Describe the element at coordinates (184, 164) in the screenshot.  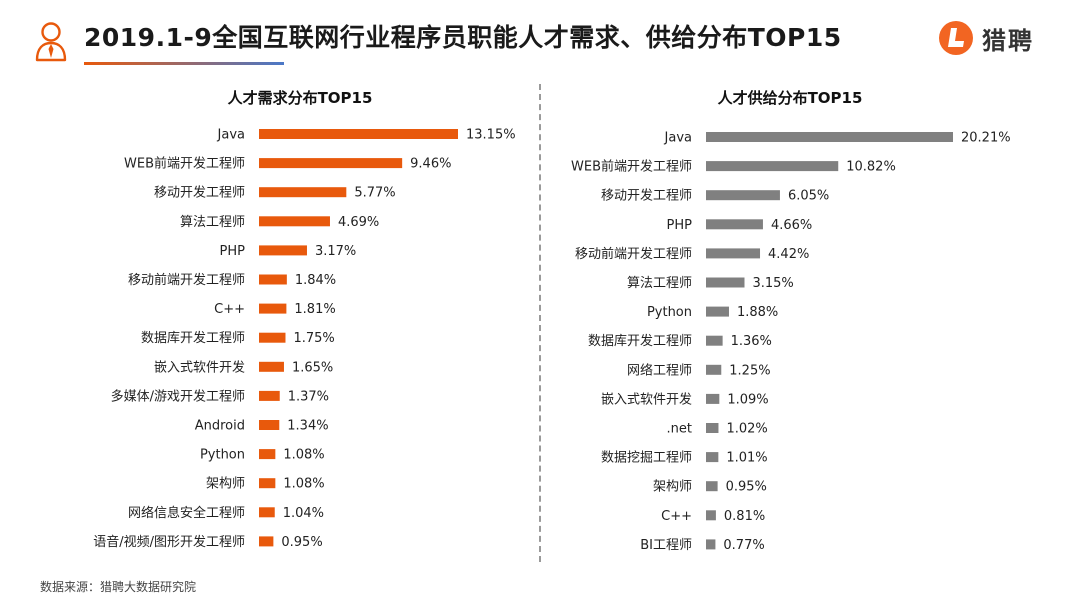
I see `demand-category-label: WEB前端开发工程师` at that location.